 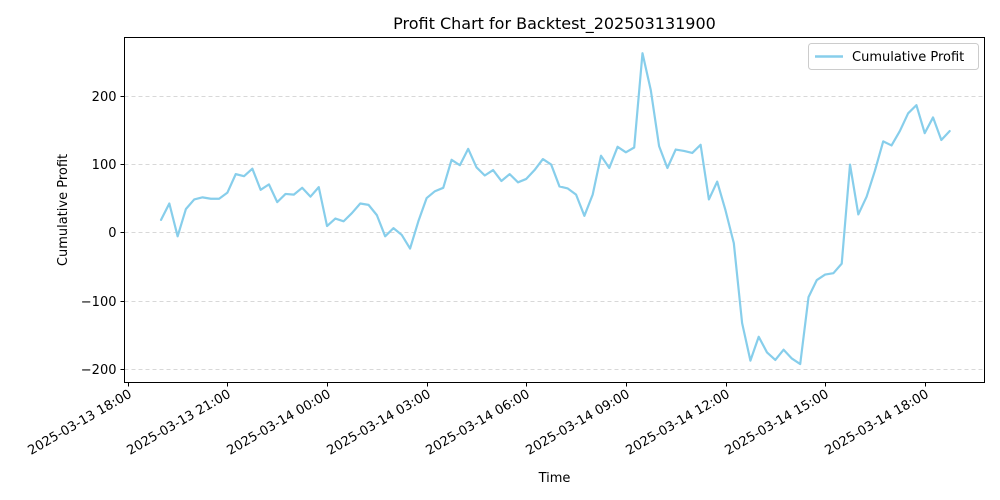 I want to click on y-axis-ticks: −200 −100 0 100 200, so click(x=103, y=234).